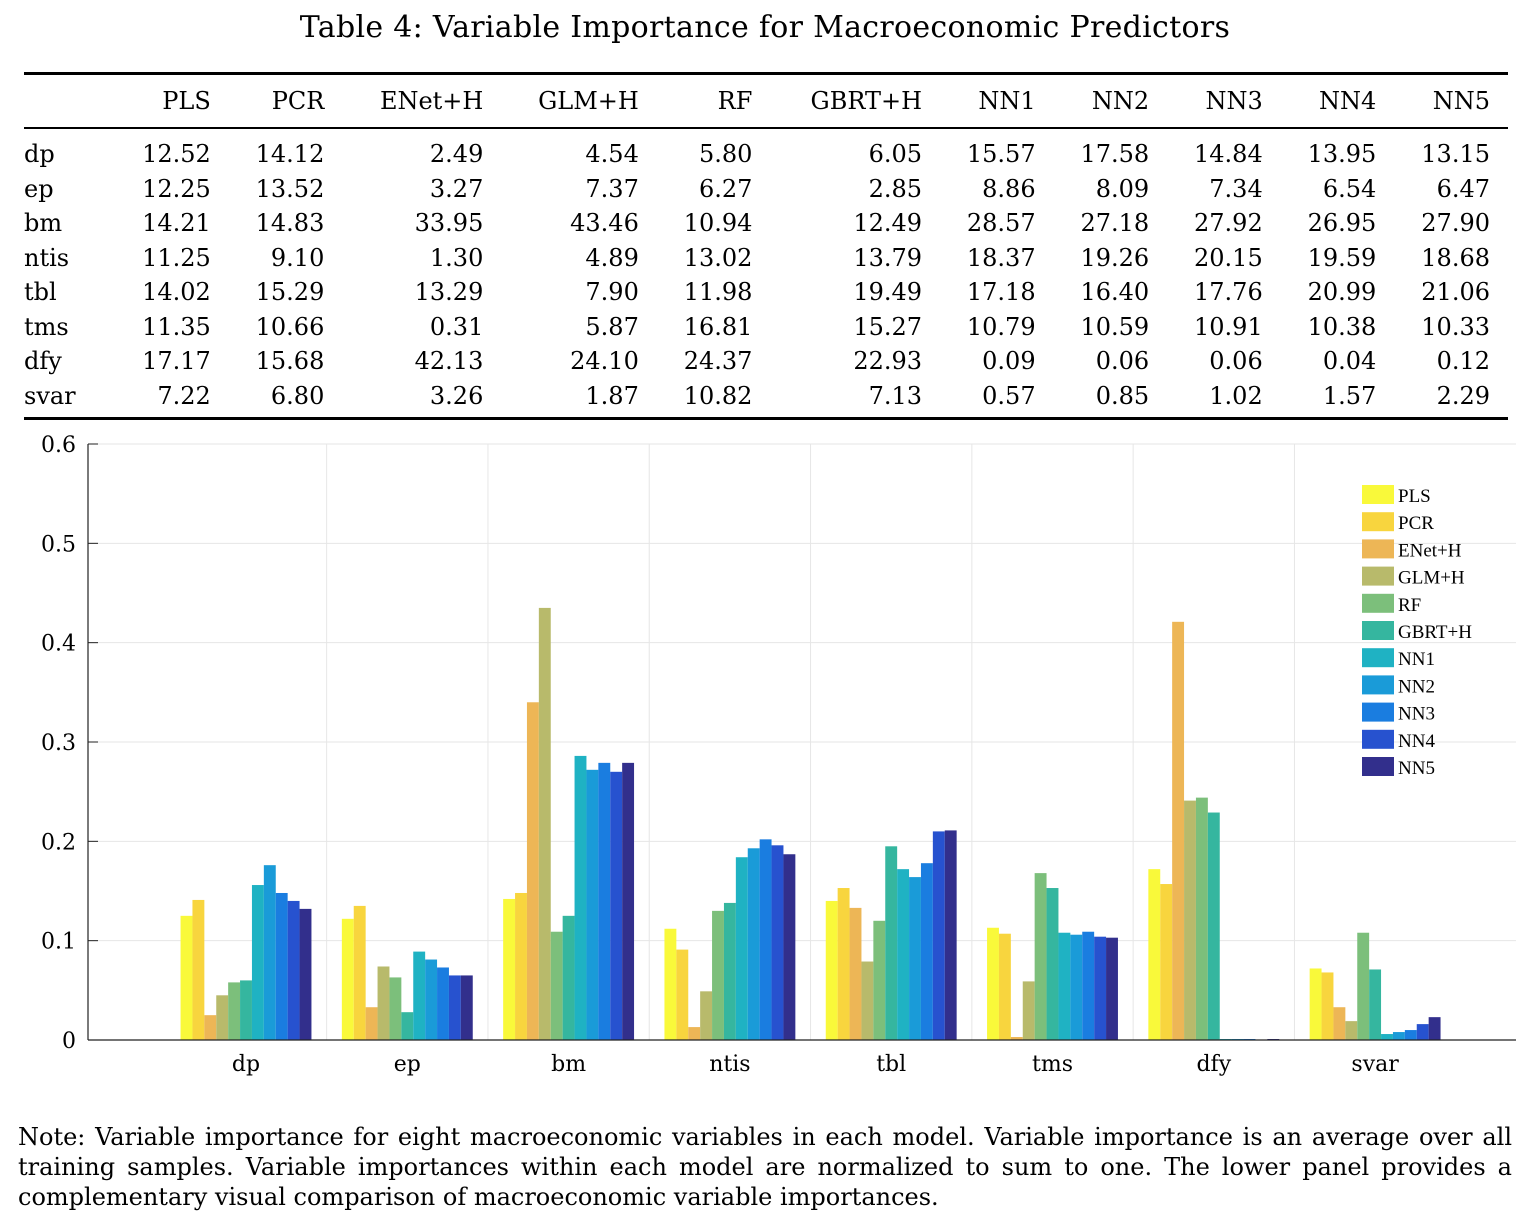  What do you see at coordinates (612, 292) in the screenshot?
I see `table-cell: 7.90` at bounding box center [612, 292].